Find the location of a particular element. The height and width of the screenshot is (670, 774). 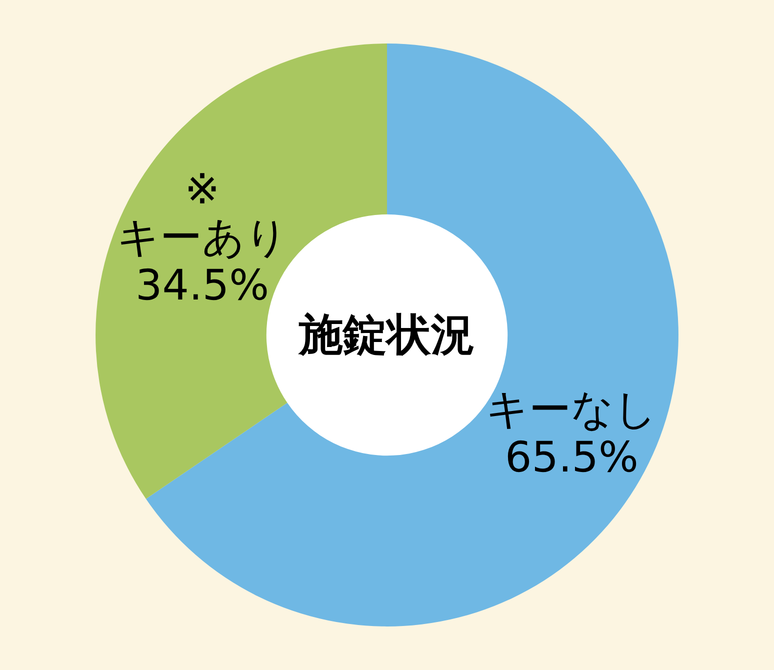

data-label: 65.5% is located at coordinates (571, 457).